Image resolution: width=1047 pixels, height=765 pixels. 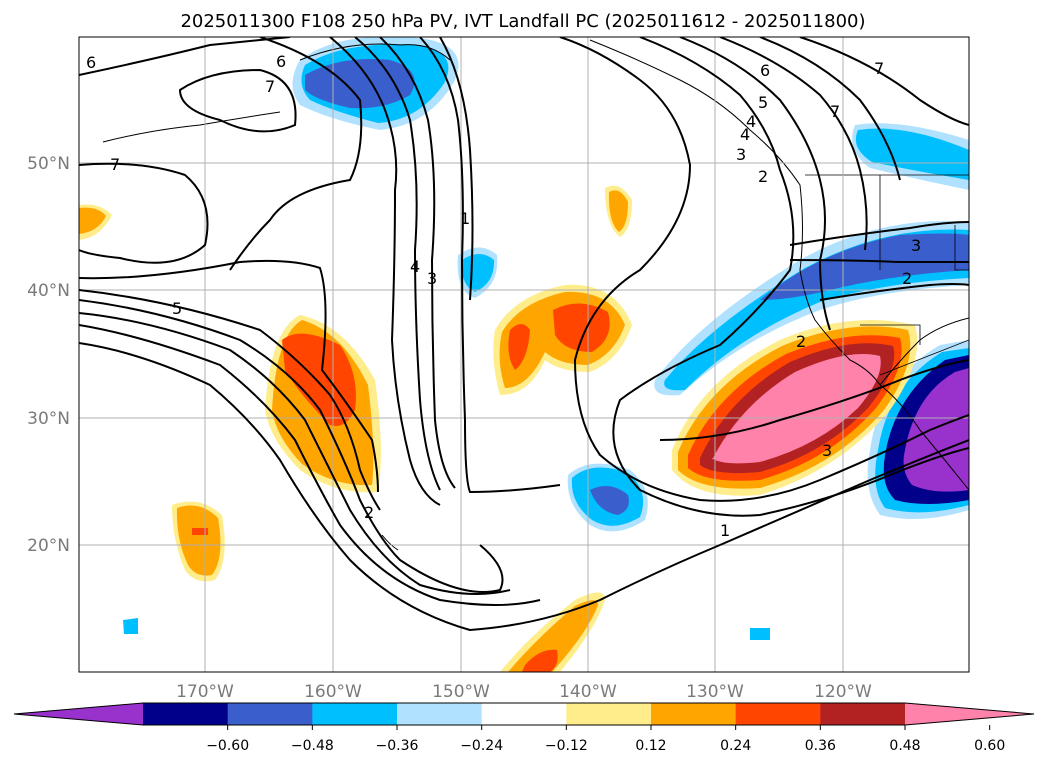 I want to click on colorbar-tick-label: 0.12, so click(x=650, y=746).